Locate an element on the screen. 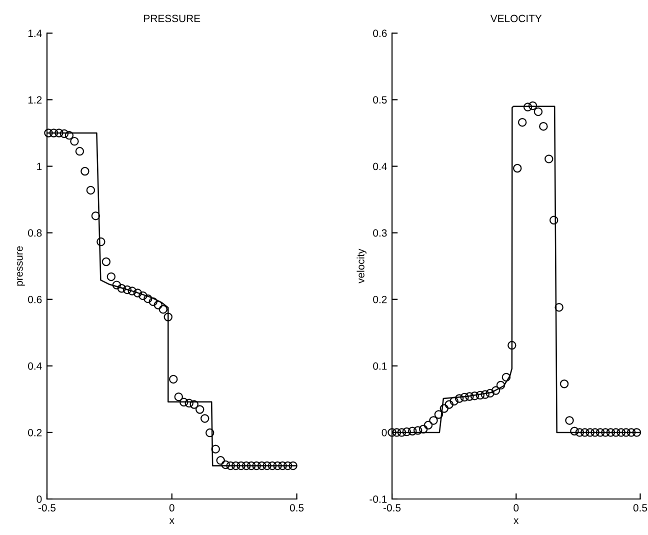  y-tick-label: 0.8 is located at coordinates (35, 233).